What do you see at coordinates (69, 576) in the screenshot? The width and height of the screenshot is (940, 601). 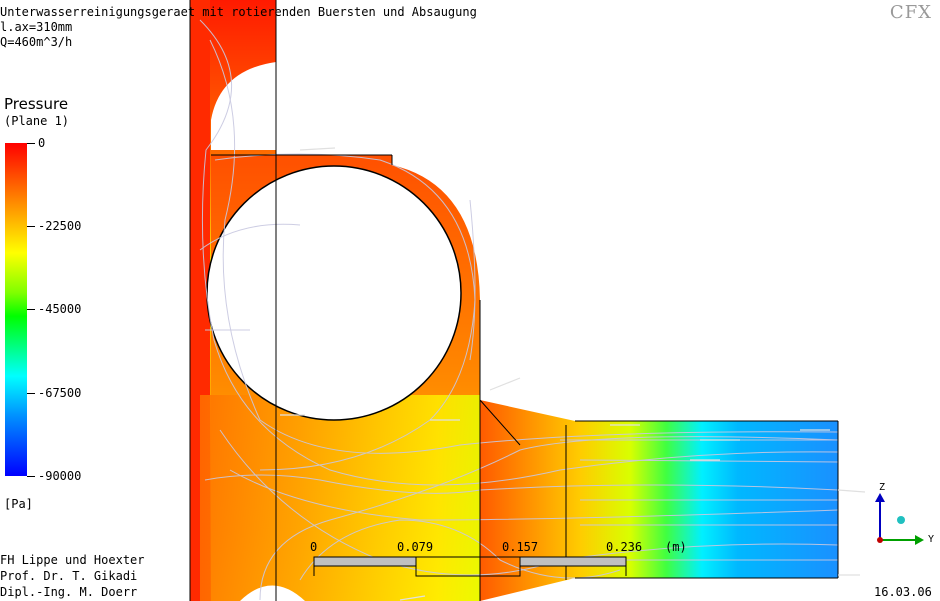 I see `professor-text: Prof. Dr. T. Gikadi` at bounding box center [69, 576].